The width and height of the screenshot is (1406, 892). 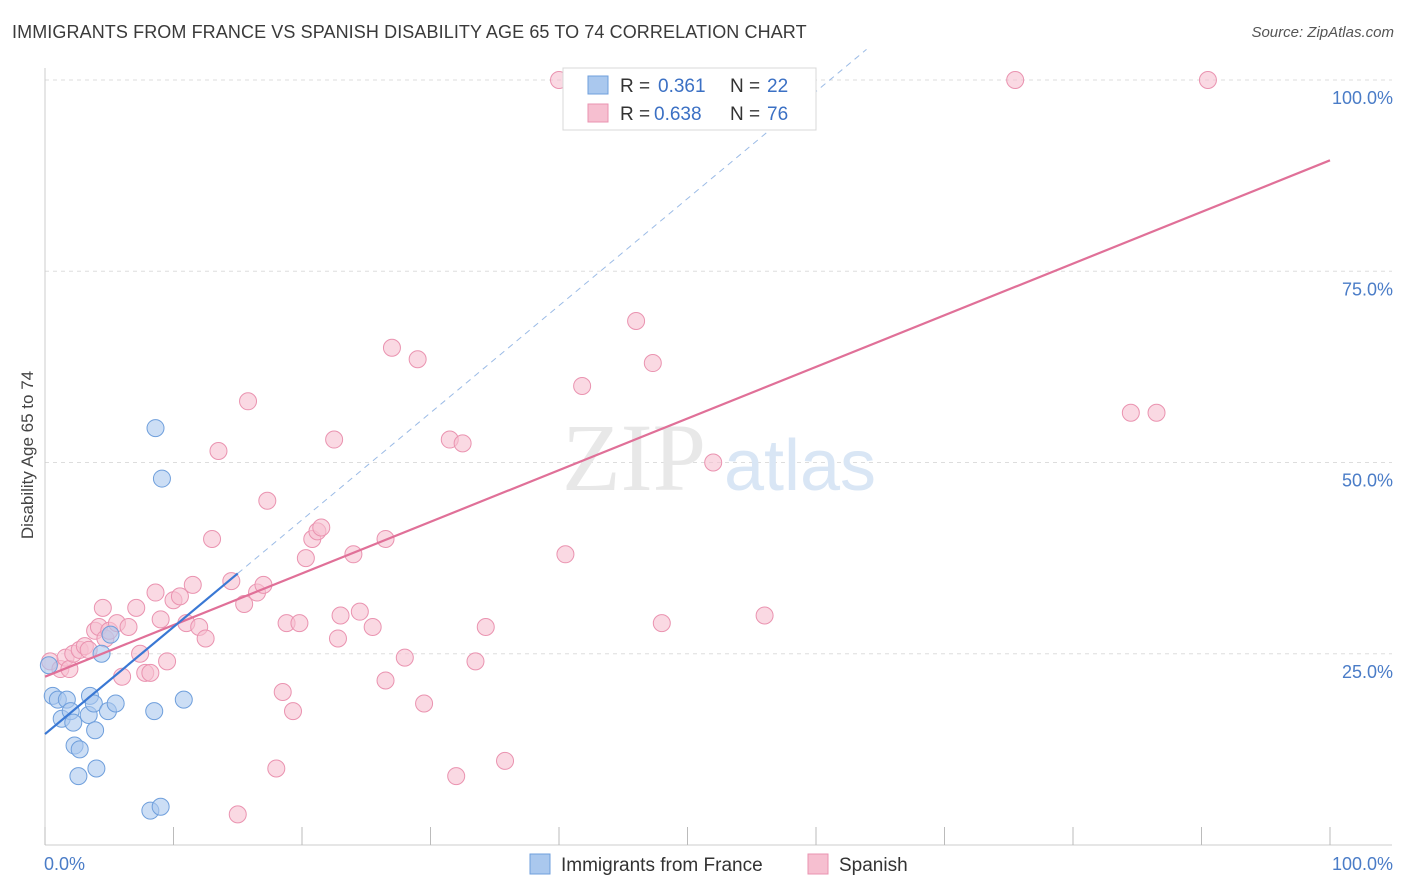 I want to click on bottom-legend-swatch-blue, so click(x=540, y=864).